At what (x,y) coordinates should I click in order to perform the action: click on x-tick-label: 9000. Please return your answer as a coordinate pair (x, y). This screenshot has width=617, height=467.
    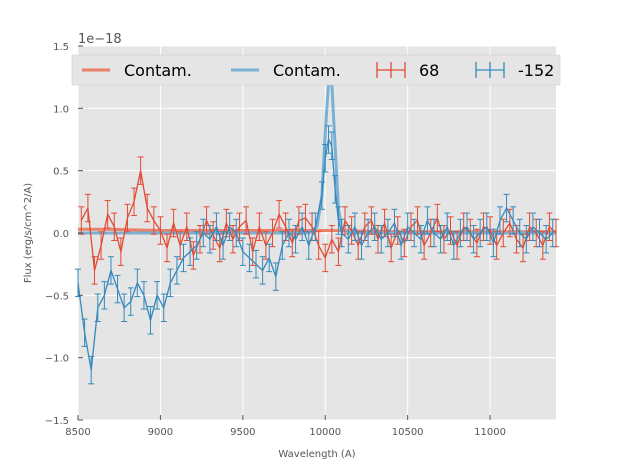
    Looking at the image, I should click on (160, 432).